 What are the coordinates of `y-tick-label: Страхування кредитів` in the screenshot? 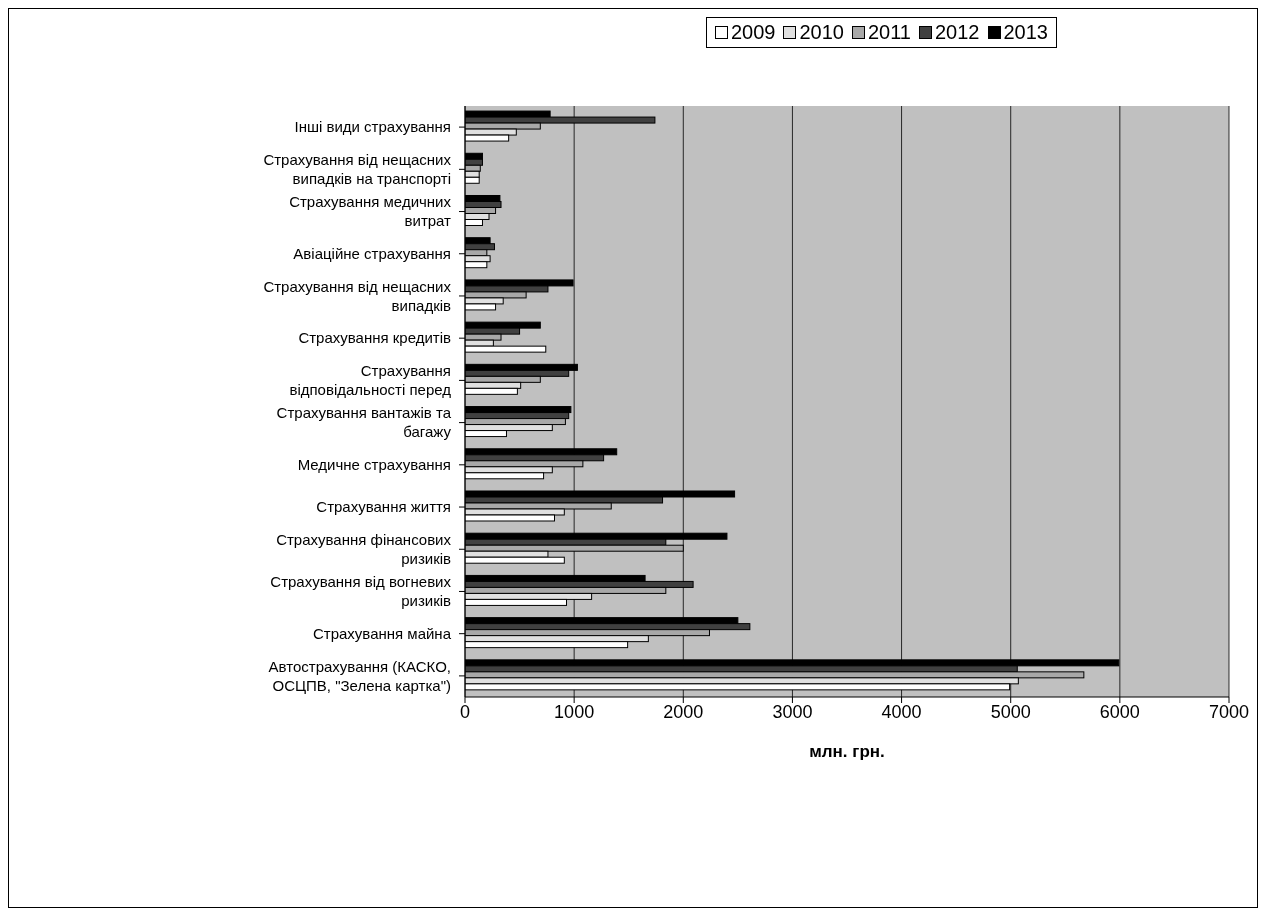 It's located at (375, 338).